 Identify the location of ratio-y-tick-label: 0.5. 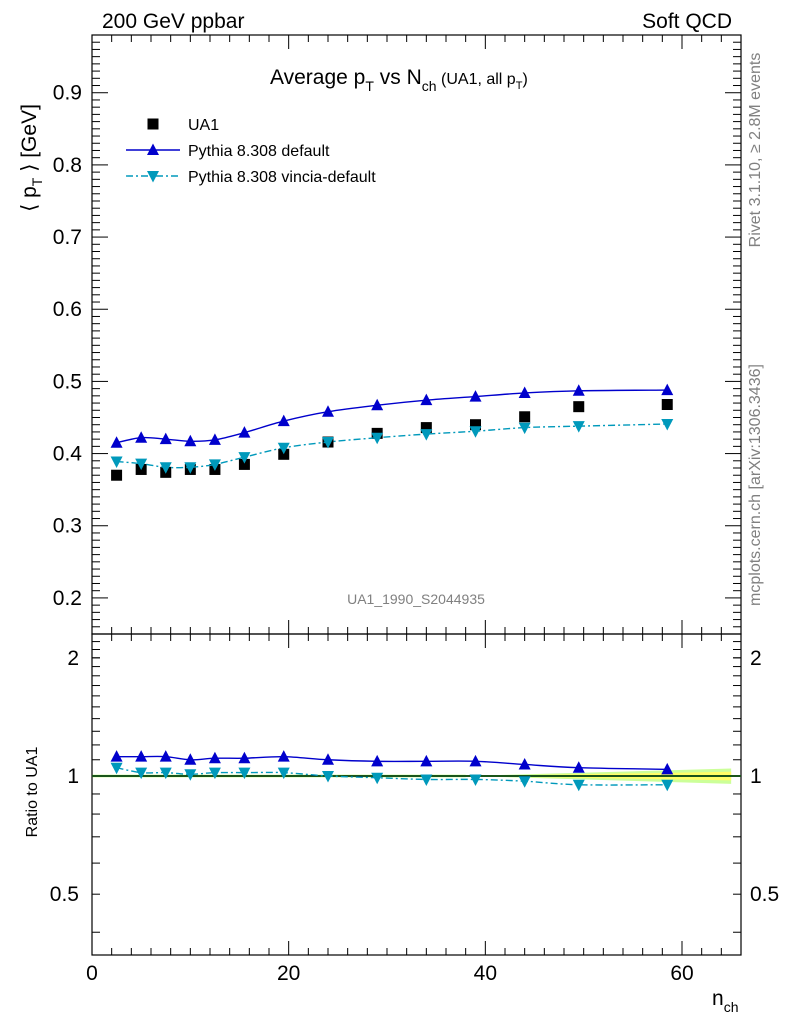
(64, 894).